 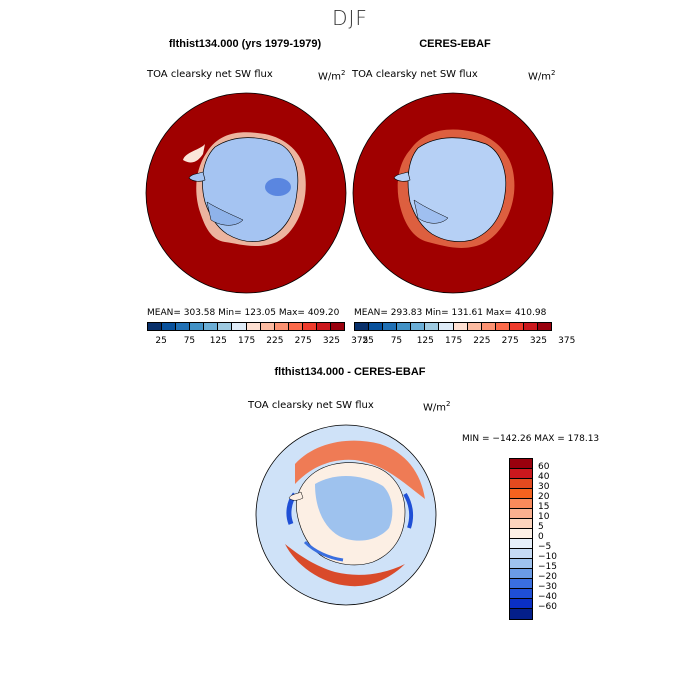 What do you see at coordinates (541, 527) in the screenshot?
I see `diff-colorbar-label: 5` at bounding box center [541, 527].